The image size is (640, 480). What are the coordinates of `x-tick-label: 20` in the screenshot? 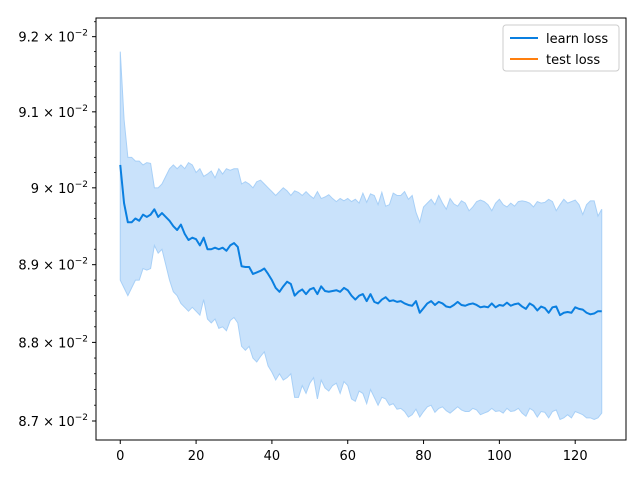 It's located at (196, 456).